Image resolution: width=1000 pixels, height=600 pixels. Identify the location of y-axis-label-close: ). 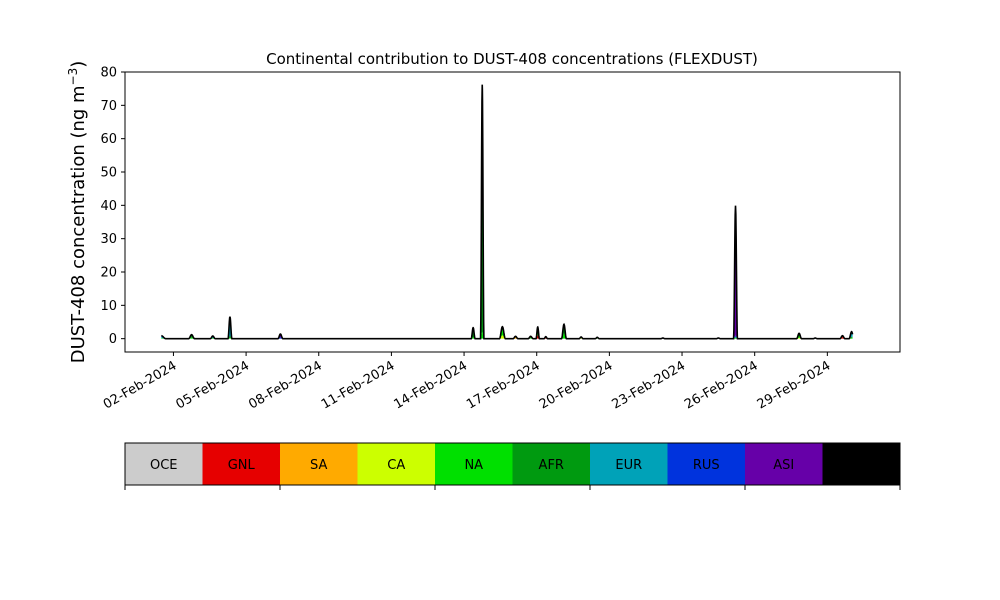
(78, 64).